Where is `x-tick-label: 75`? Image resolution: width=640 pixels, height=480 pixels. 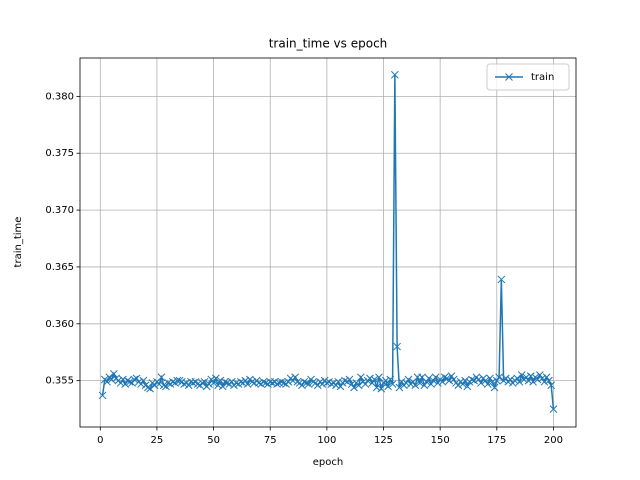 x-tick-label: 75 is located at coordinates (270, 440).